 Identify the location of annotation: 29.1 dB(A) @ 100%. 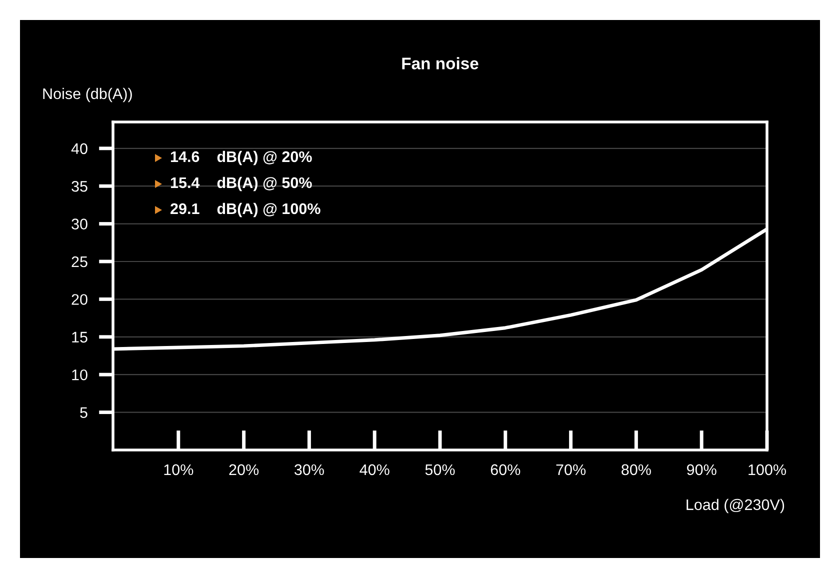
(245, 210).